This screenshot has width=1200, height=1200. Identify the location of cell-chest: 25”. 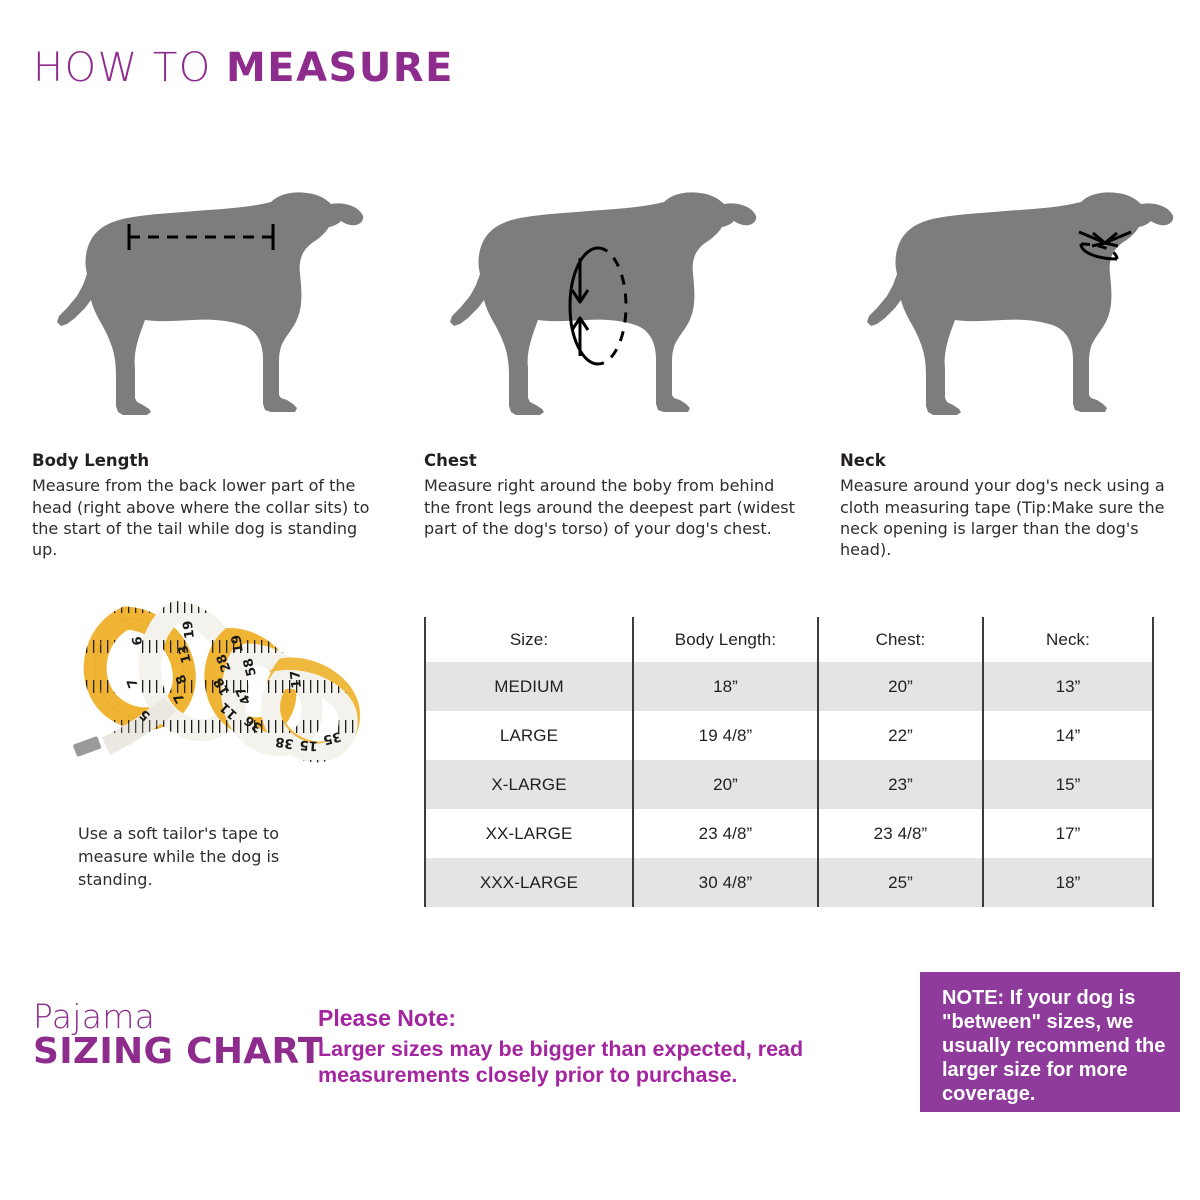
(900, 882).